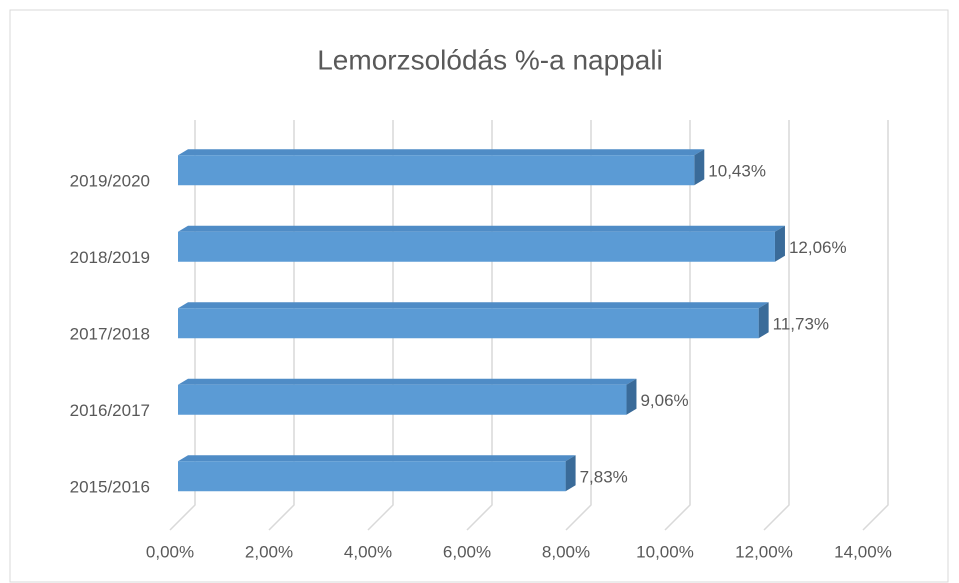 The width and height of the screenshot is (959, 583). What do you see at coordinates (467, 551) in the screenshot?
I see `x-tick-label: 6,00%` at bounding box center [467, 551].